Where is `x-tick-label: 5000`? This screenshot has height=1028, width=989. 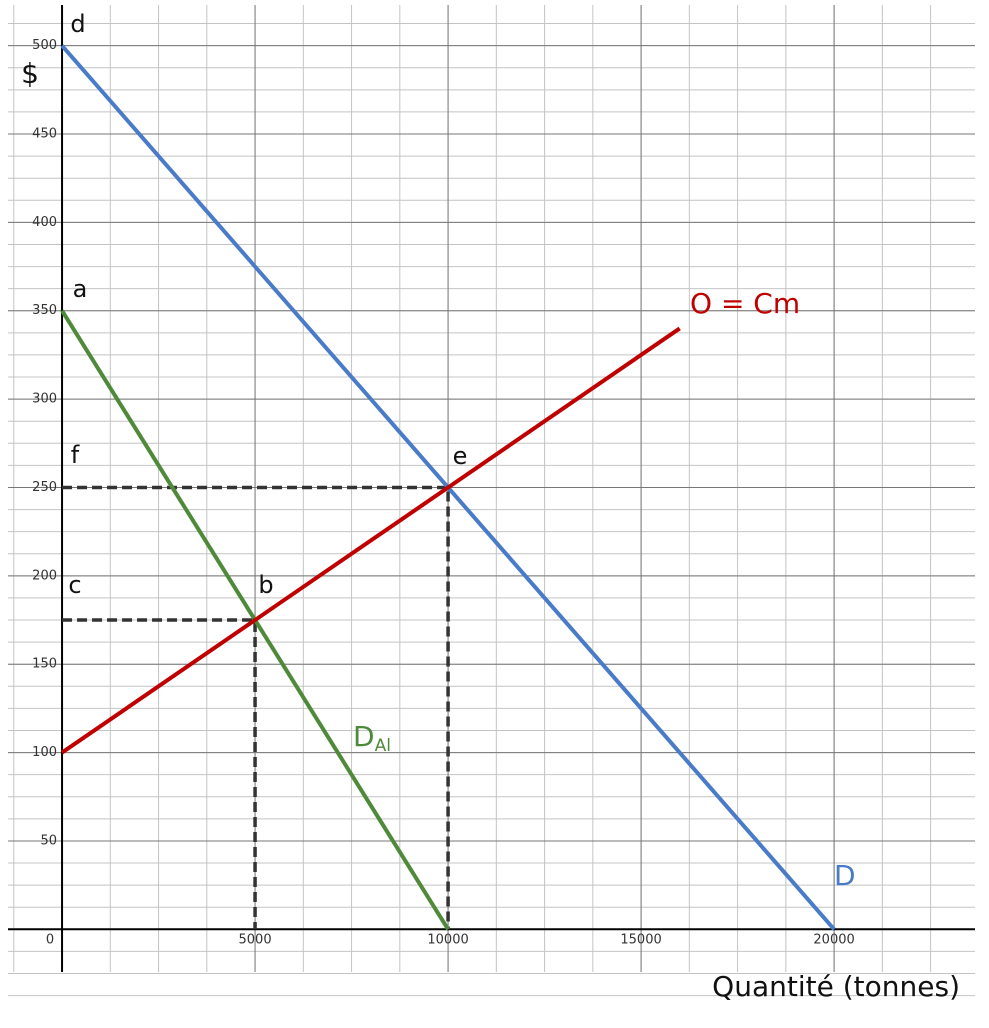
x-tick-label: 5000 is located at coordinates (255, 940).